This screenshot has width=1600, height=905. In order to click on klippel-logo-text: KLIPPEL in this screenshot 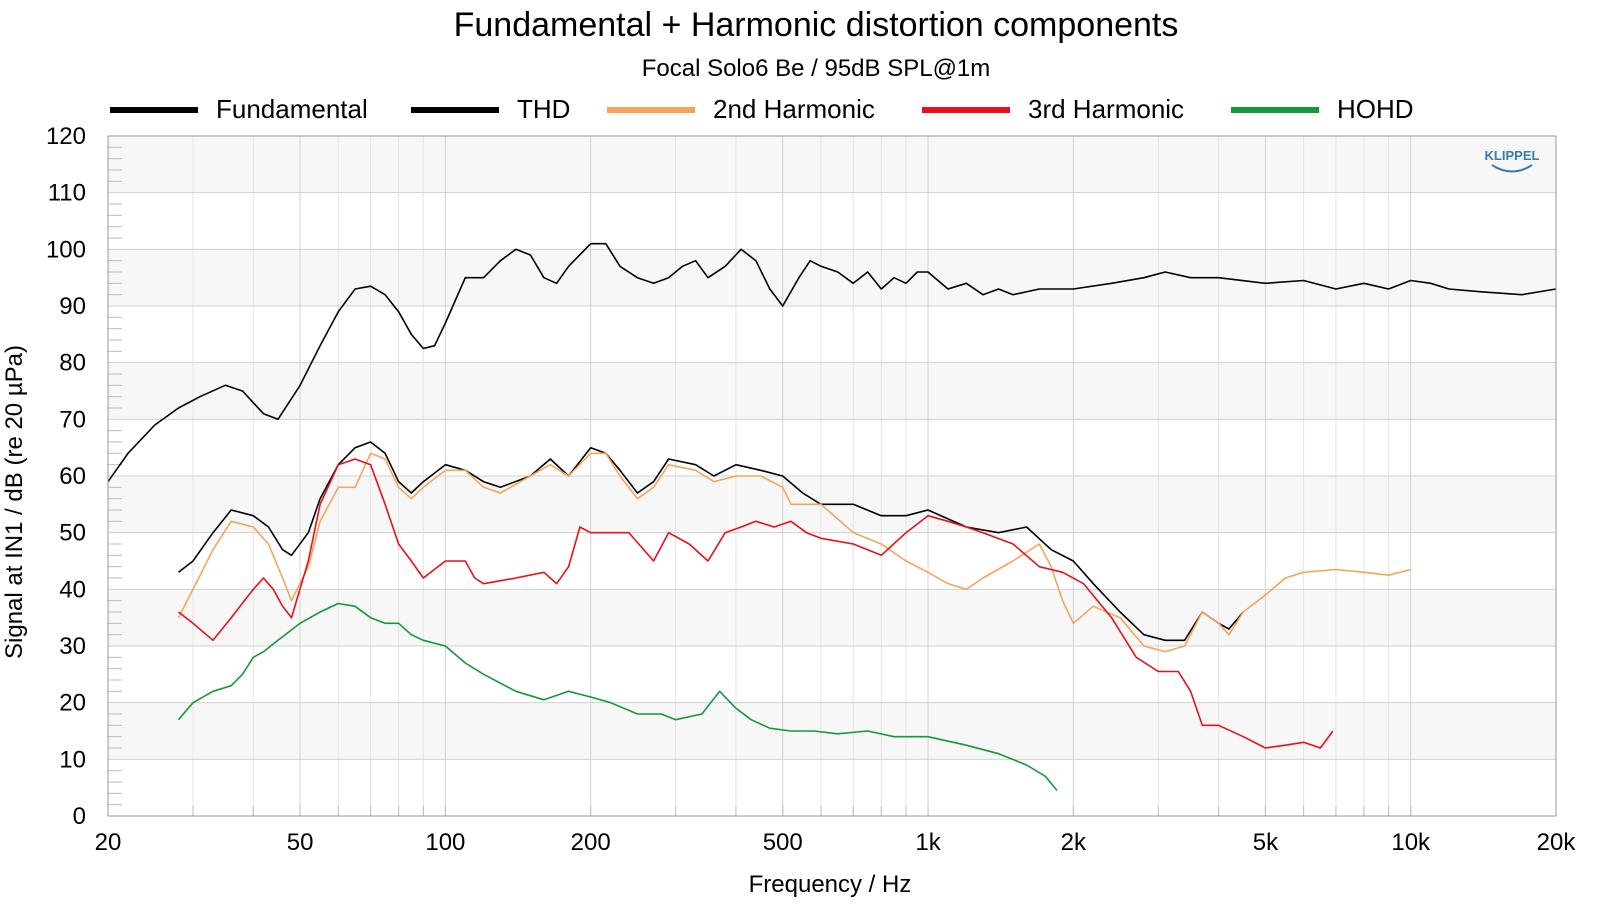, I will do `click(1512, 155)`.